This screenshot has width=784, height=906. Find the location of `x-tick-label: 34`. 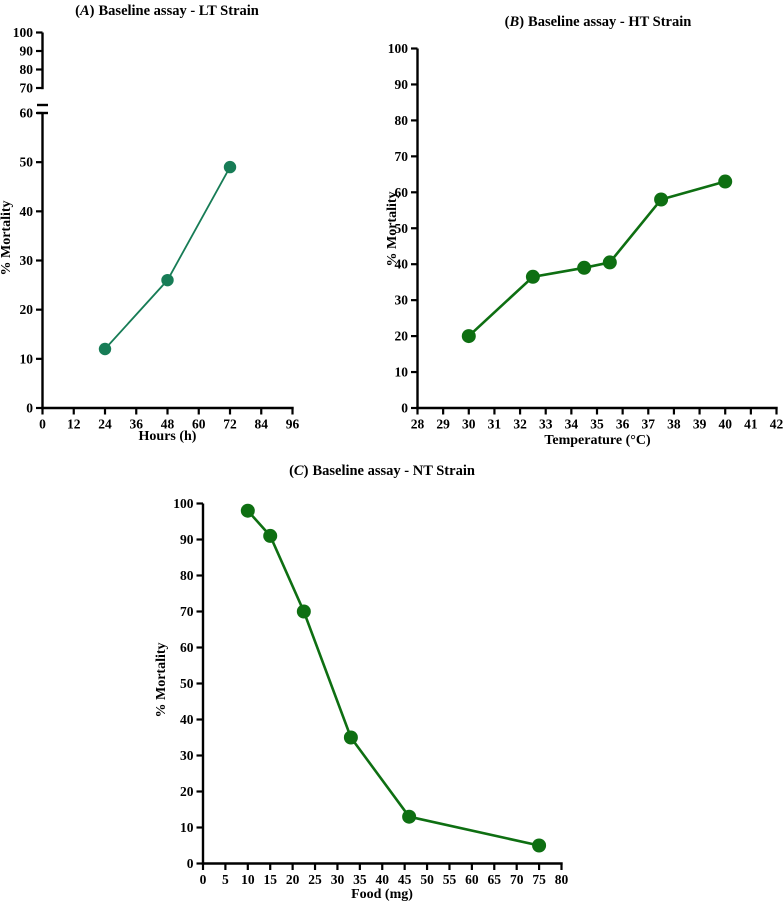

x-tick-label: 34 is located at coordinates (572, 424).